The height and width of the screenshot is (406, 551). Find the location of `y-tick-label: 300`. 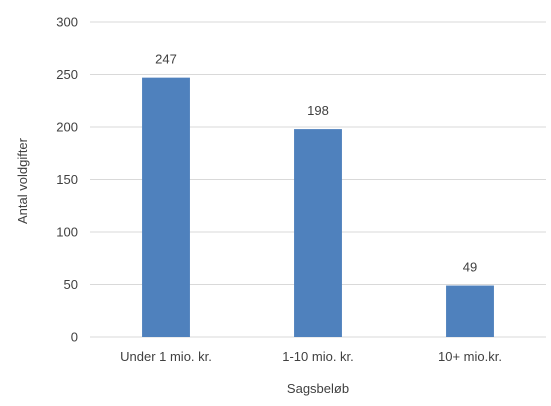

y-tick-label: 300 is located at coordinates (67, 22).